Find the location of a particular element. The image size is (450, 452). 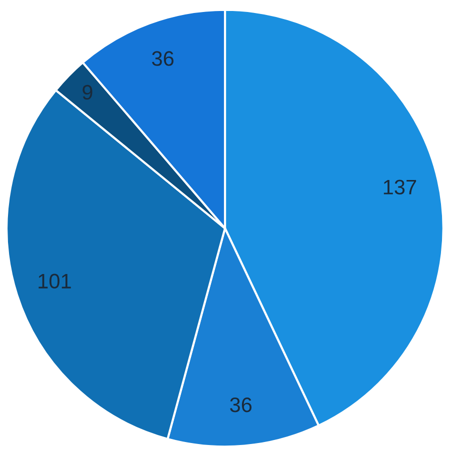

data-label: 9 is located at coordinates (87, 92).